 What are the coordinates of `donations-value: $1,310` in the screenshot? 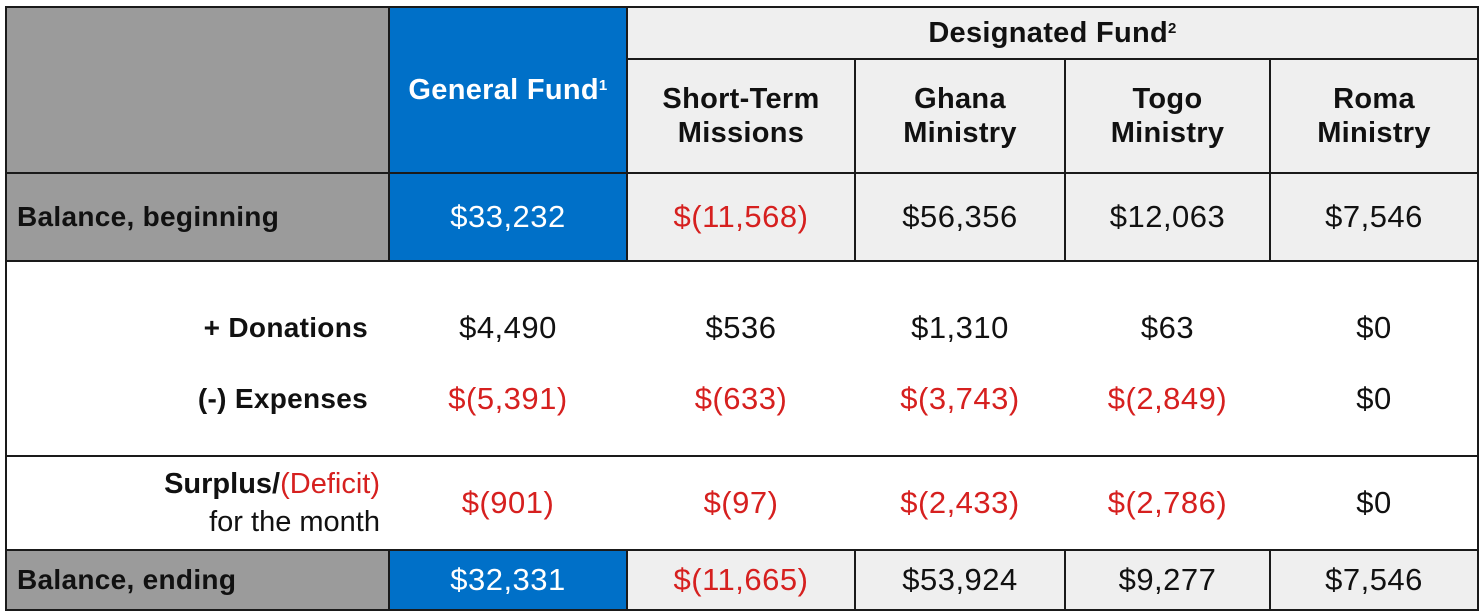 It's located at (960, 327).